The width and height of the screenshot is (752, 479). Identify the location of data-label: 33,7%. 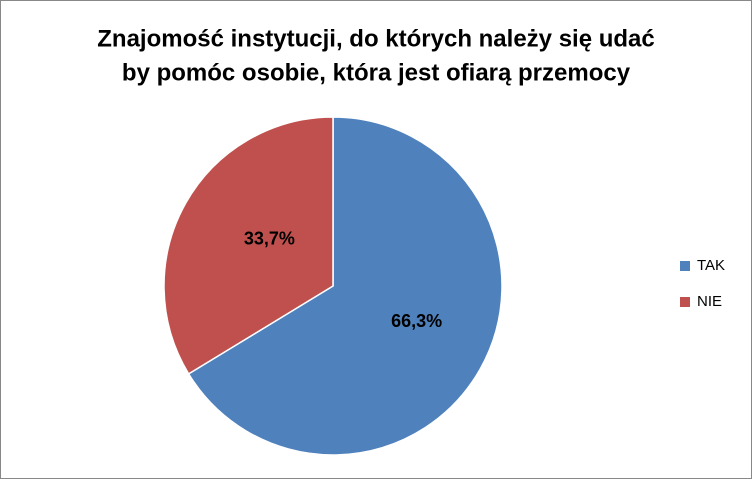
(269, 238).